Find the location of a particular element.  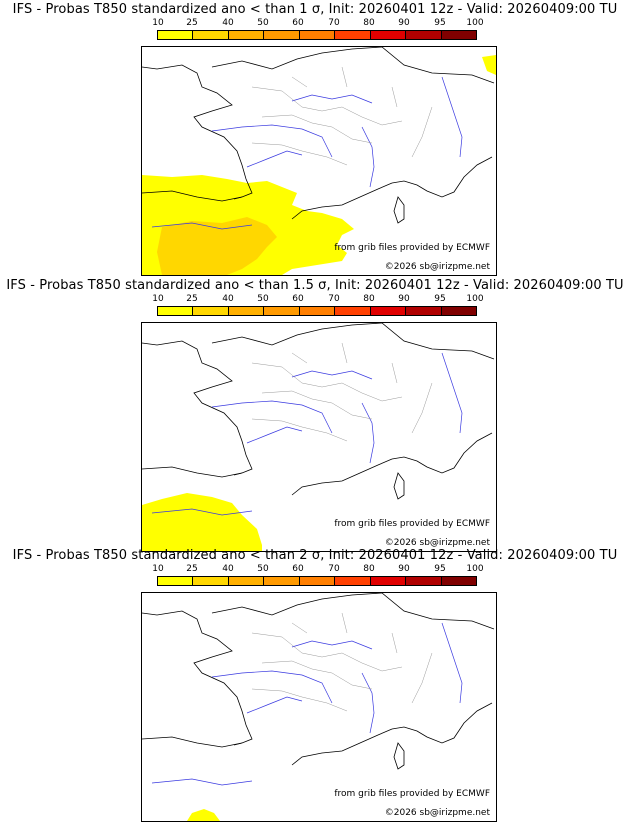

coastline-mediterranean is located at coordinates (342, 477).